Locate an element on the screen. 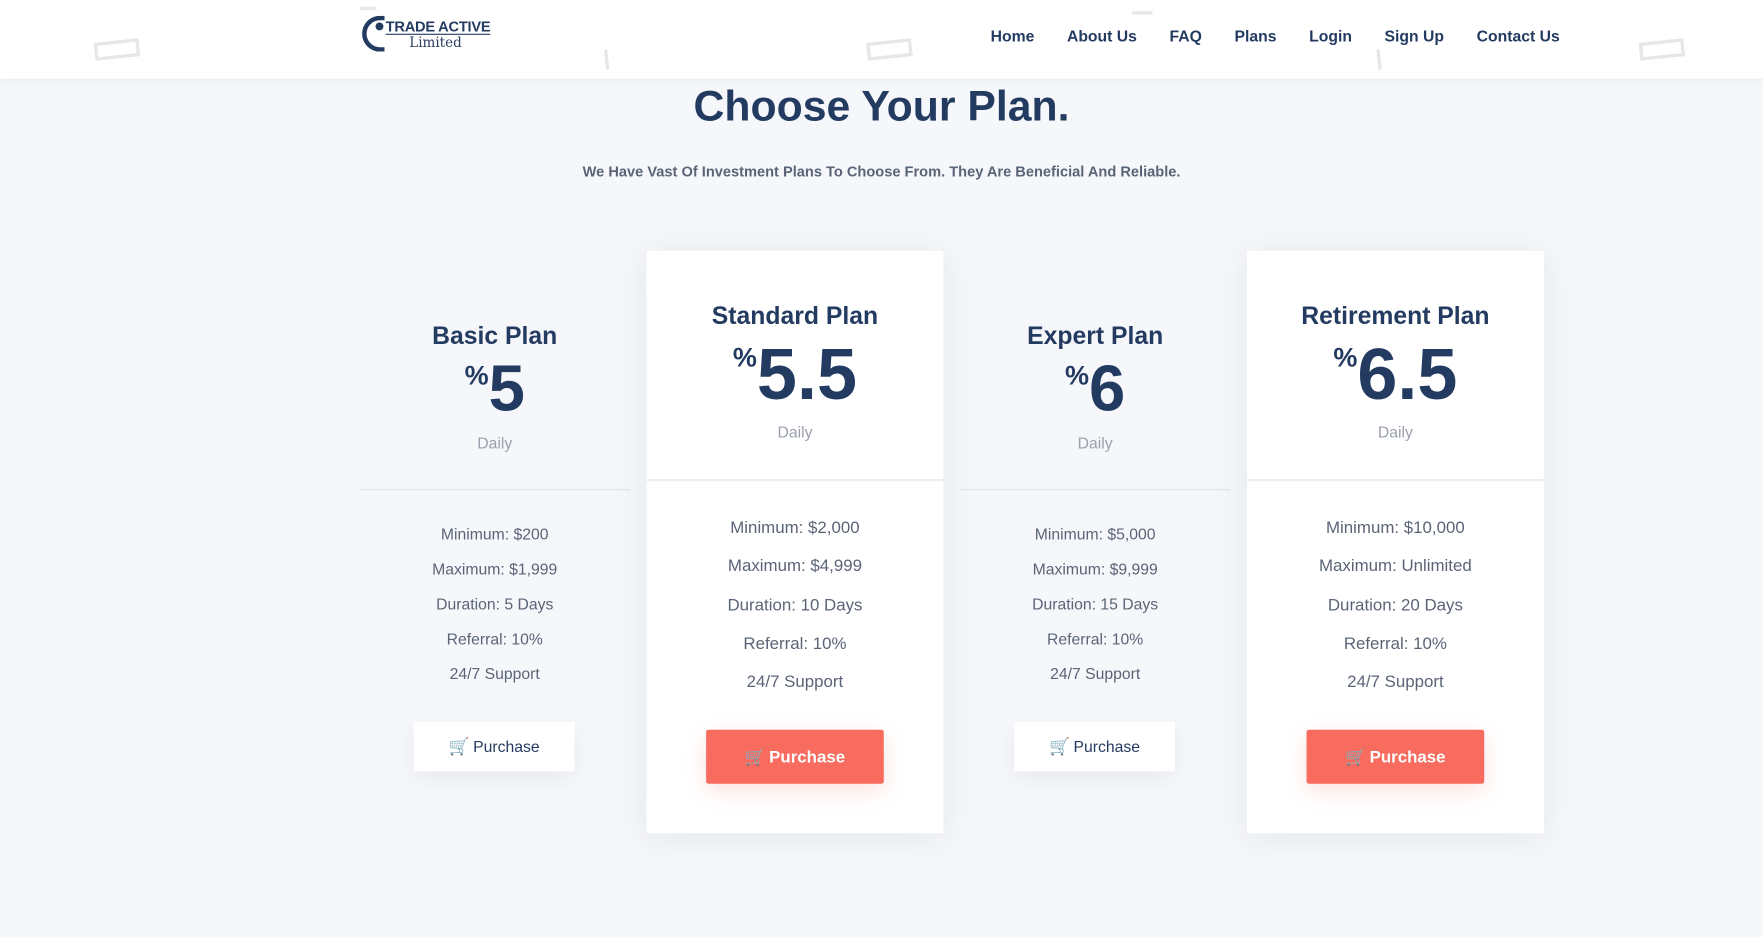  plan-feature: Duration: 15 Days is located at coordinates (1095, 603).